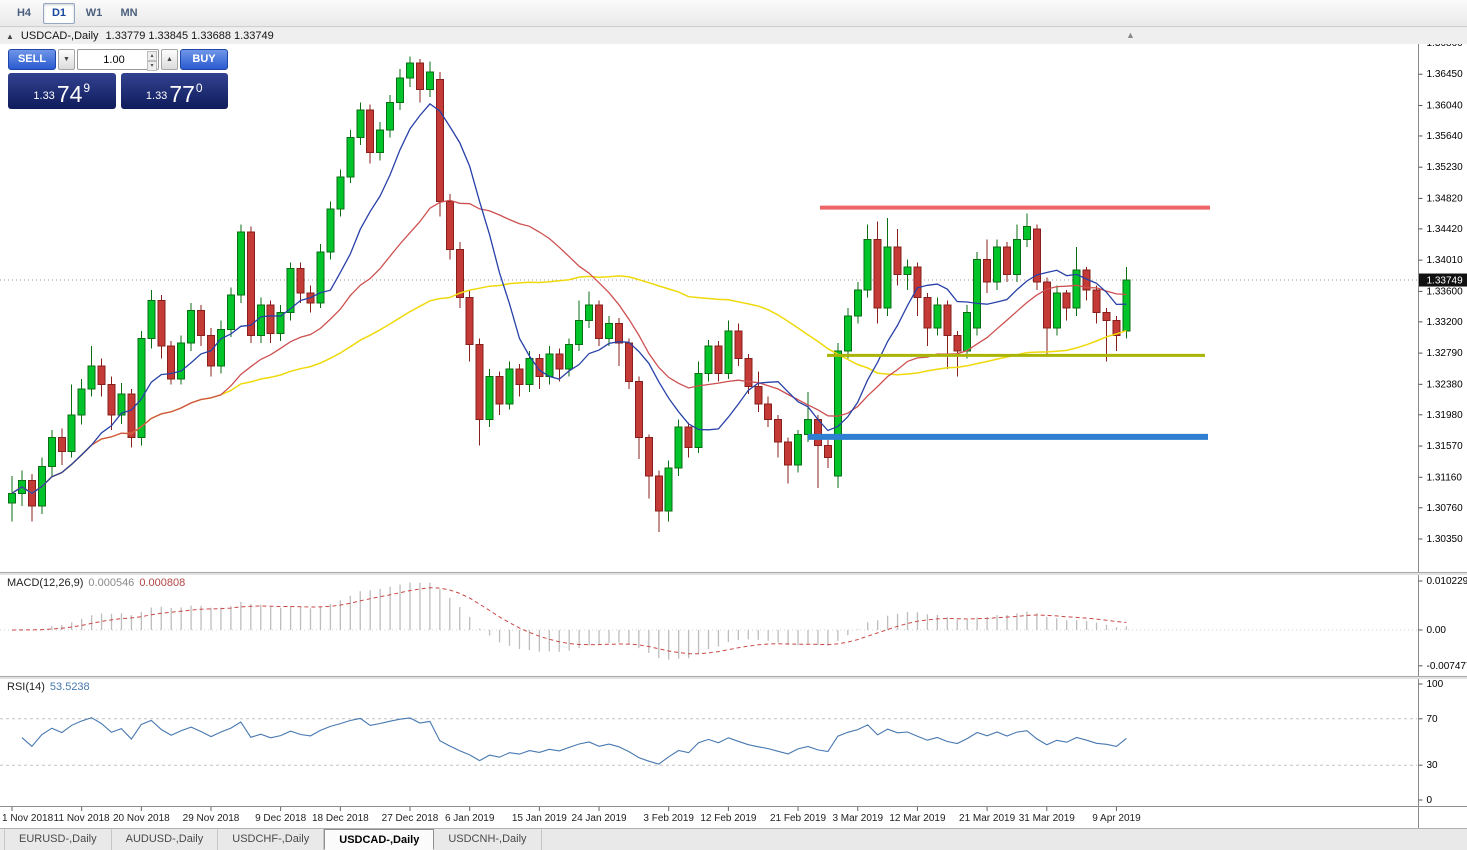 The height and width of the screenshot is (850, 1467). I want to click on autoscroll-icon: ▲, so click(1130, 35).